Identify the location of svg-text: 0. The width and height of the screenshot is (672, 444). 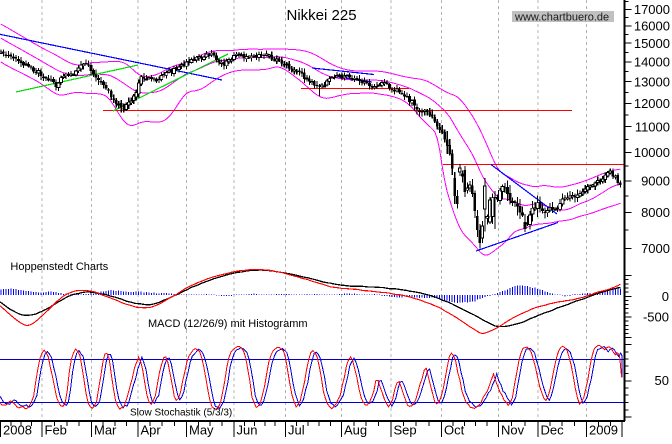
(665, 296).